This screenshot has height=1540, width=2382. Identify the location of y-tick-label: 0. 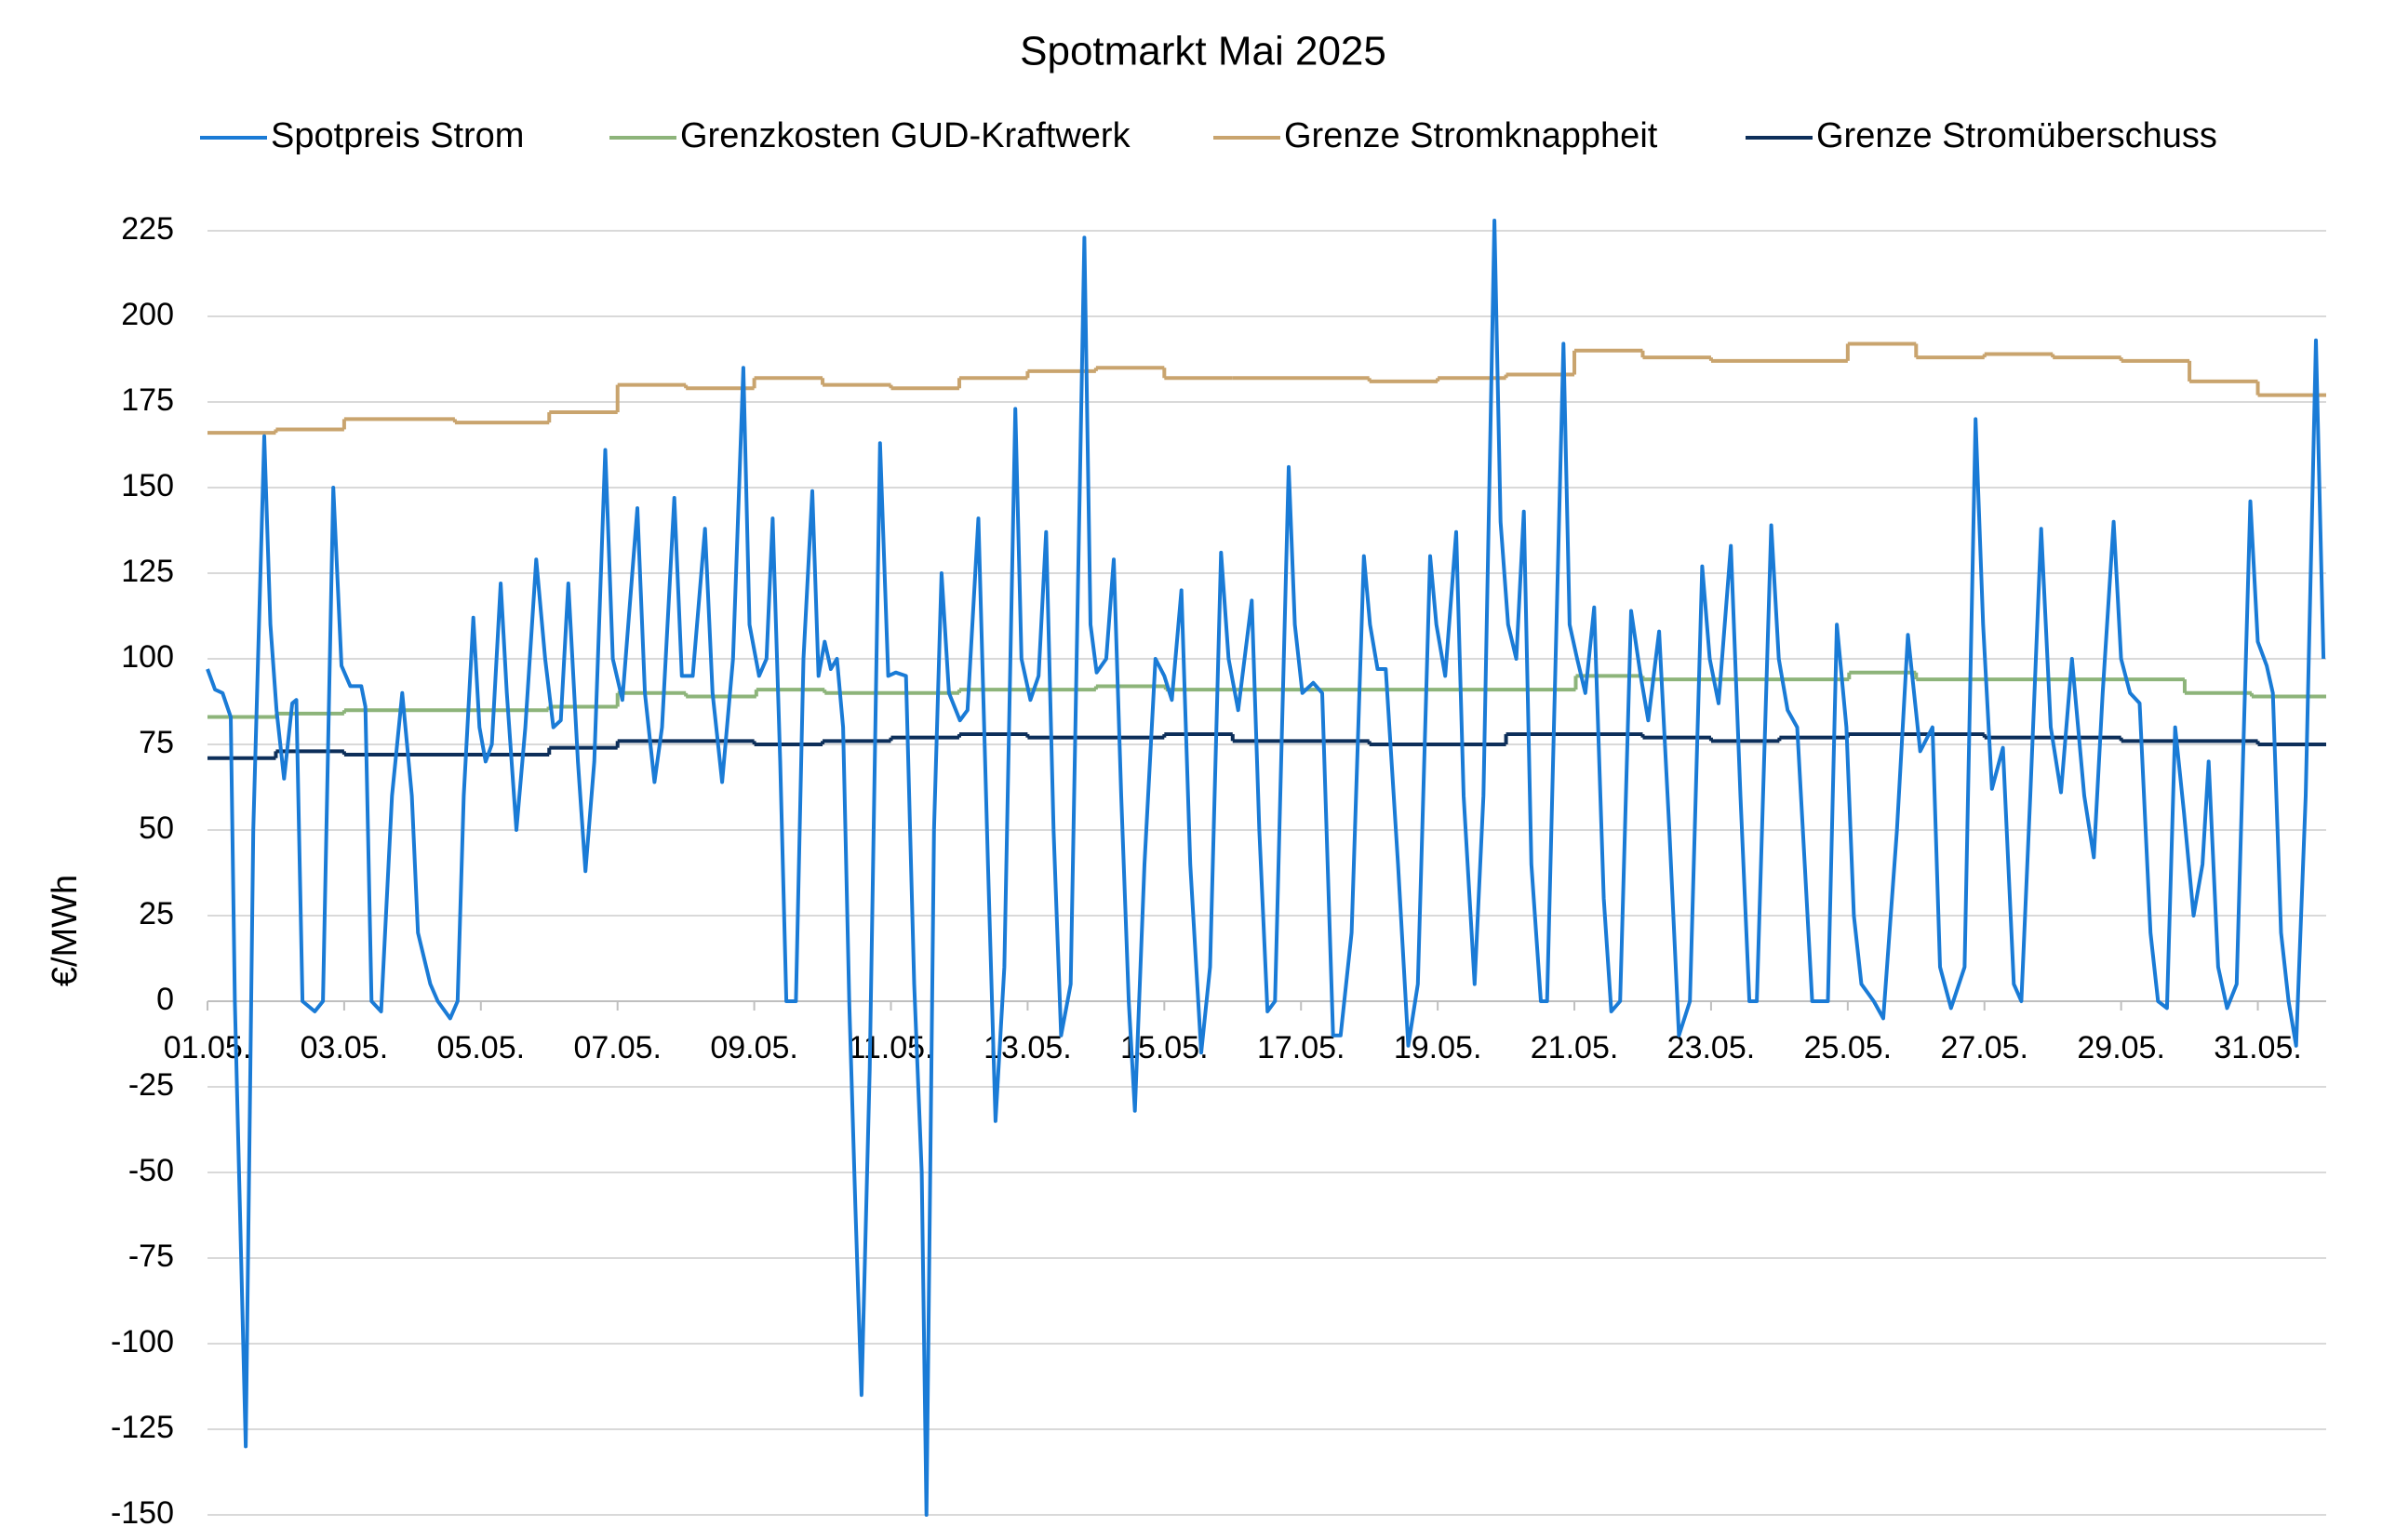
(165, 999).